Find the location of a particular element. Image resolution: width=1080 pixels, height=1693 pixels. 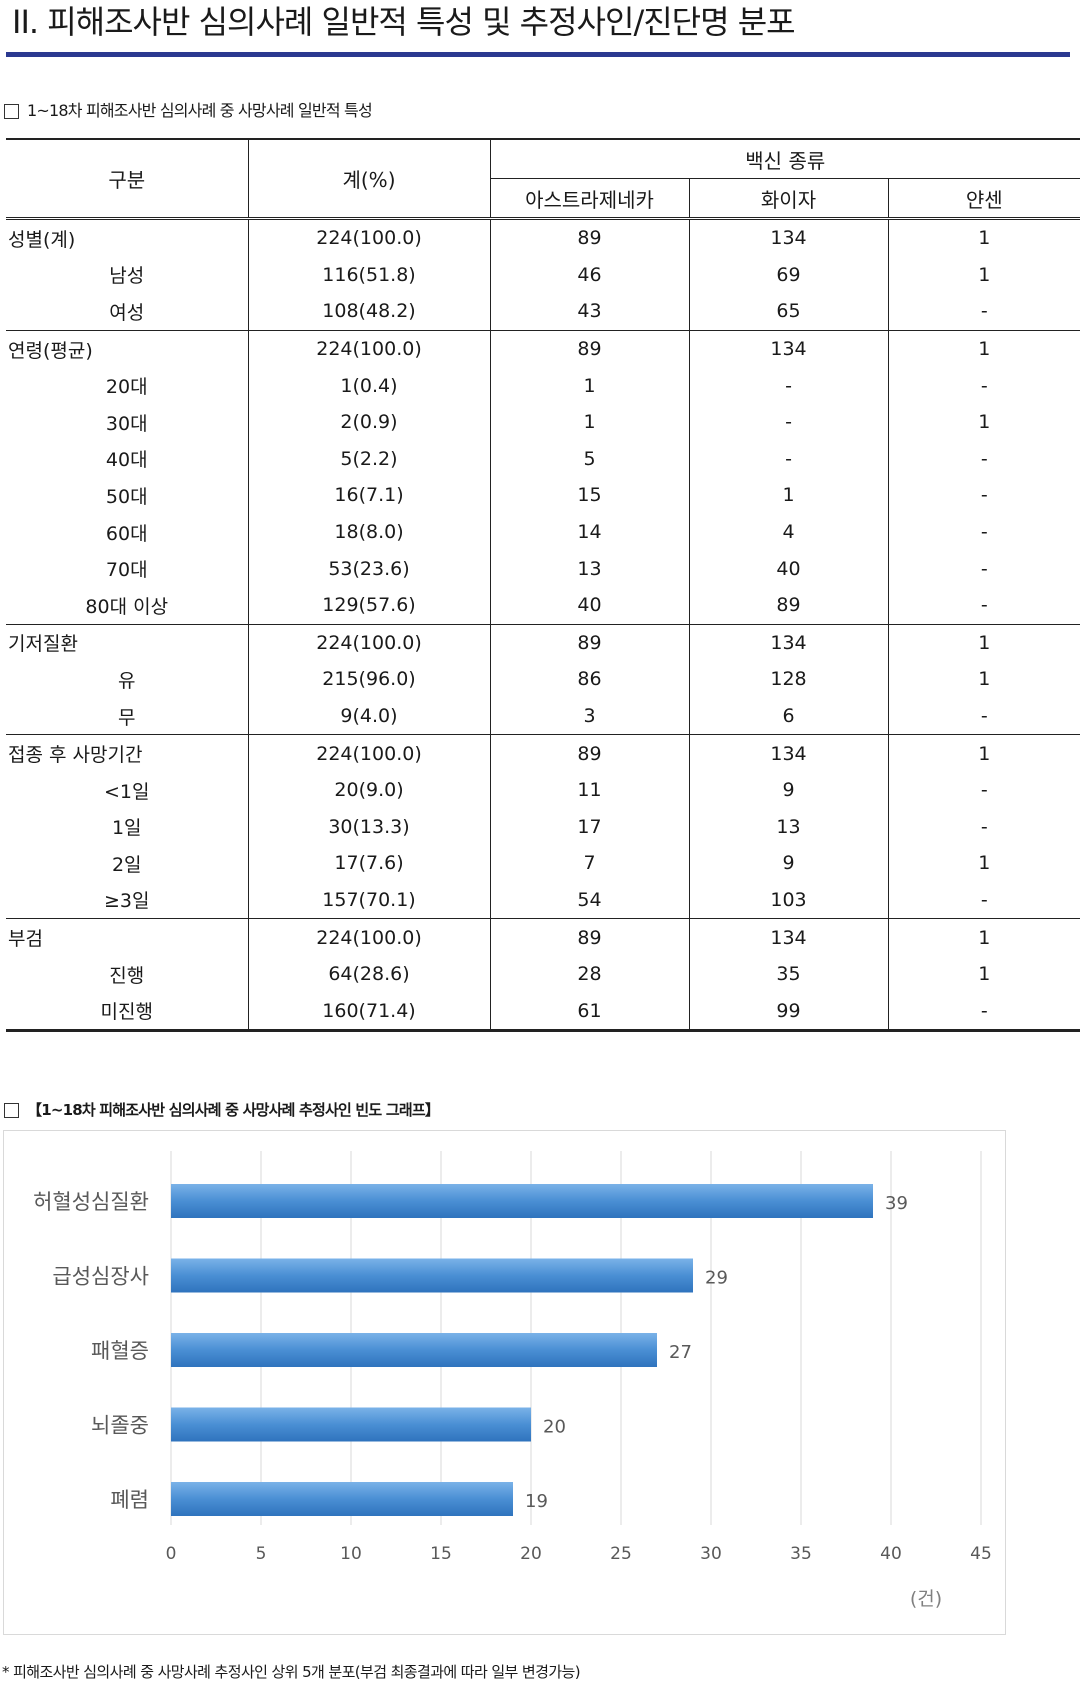

data-label: 20 is located at coordinates (554, 1427).